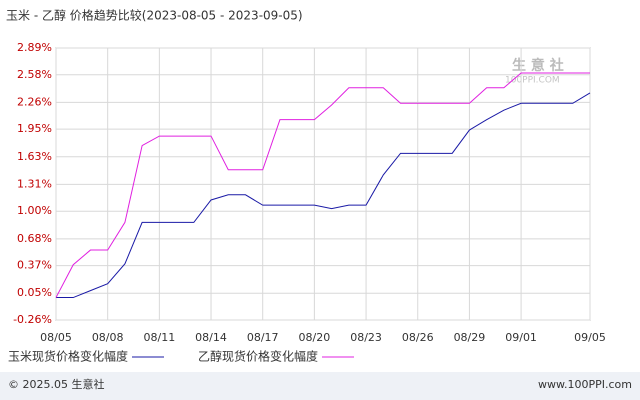 This screenshot has height=400, width=640. I want to click on y-tick-label: 0.05%, so click(34, 292).